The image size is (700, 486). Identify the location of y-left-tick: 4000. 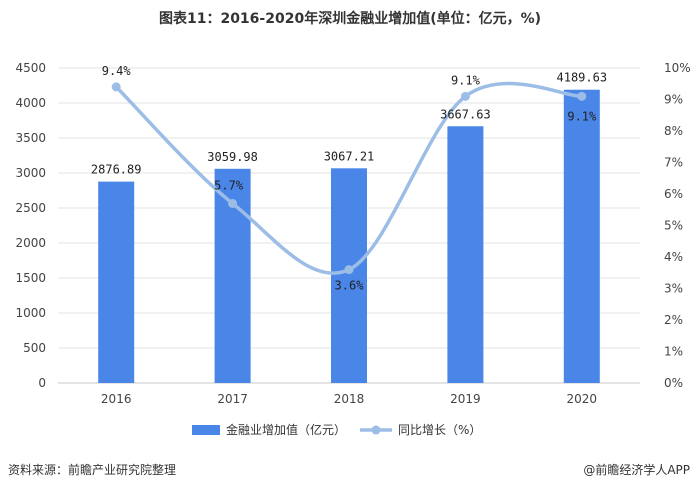
(30, 103).